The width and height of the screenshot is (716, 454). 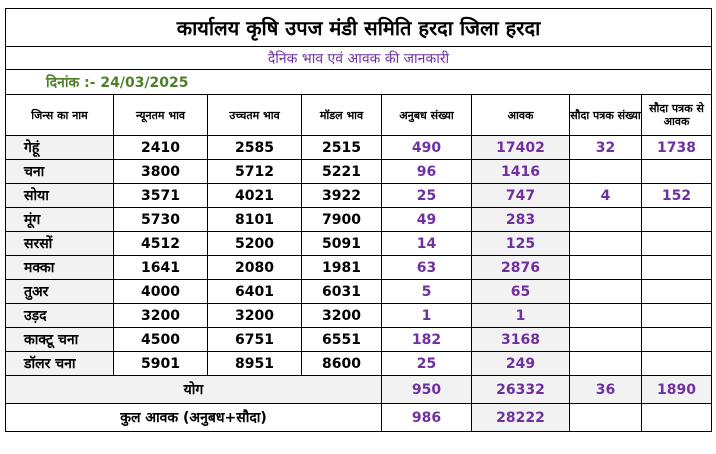 What do you see at coordinates (341, 339) in the screenshot?
I see `modal-price-cell: 6551` at bounding box center [341, 339].